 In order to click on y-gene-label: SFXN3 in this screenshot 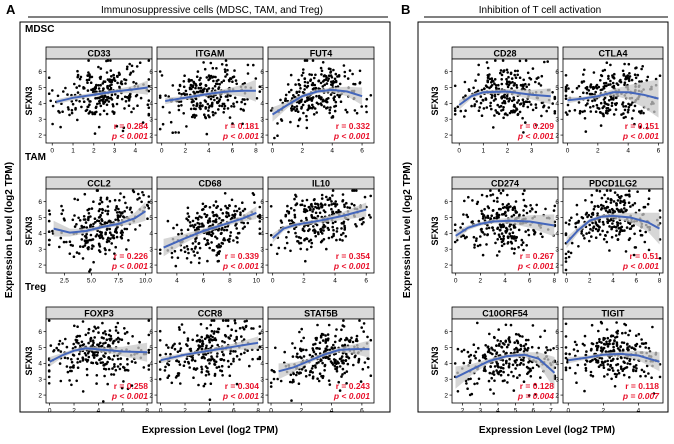, I will do `click(29, 230)`.